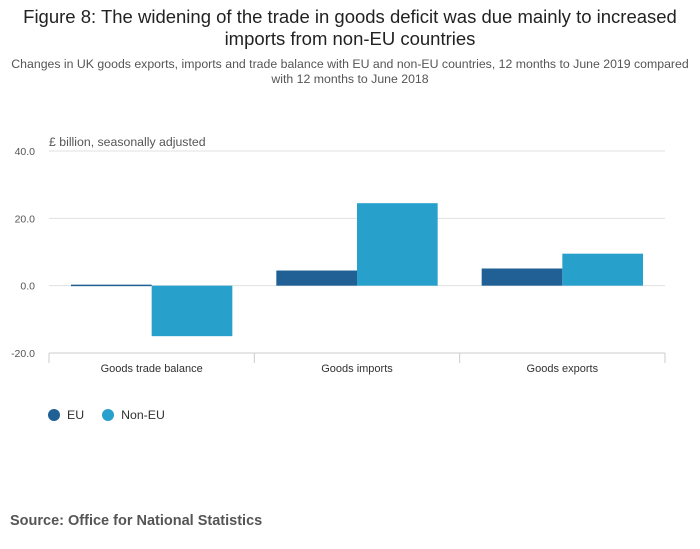 The image size is (700, 549). What do you see at coordinates (143, 415) in the screenshot?
I see `legend-non-eu-label: Non-EU` at bounding box center [143, 415].